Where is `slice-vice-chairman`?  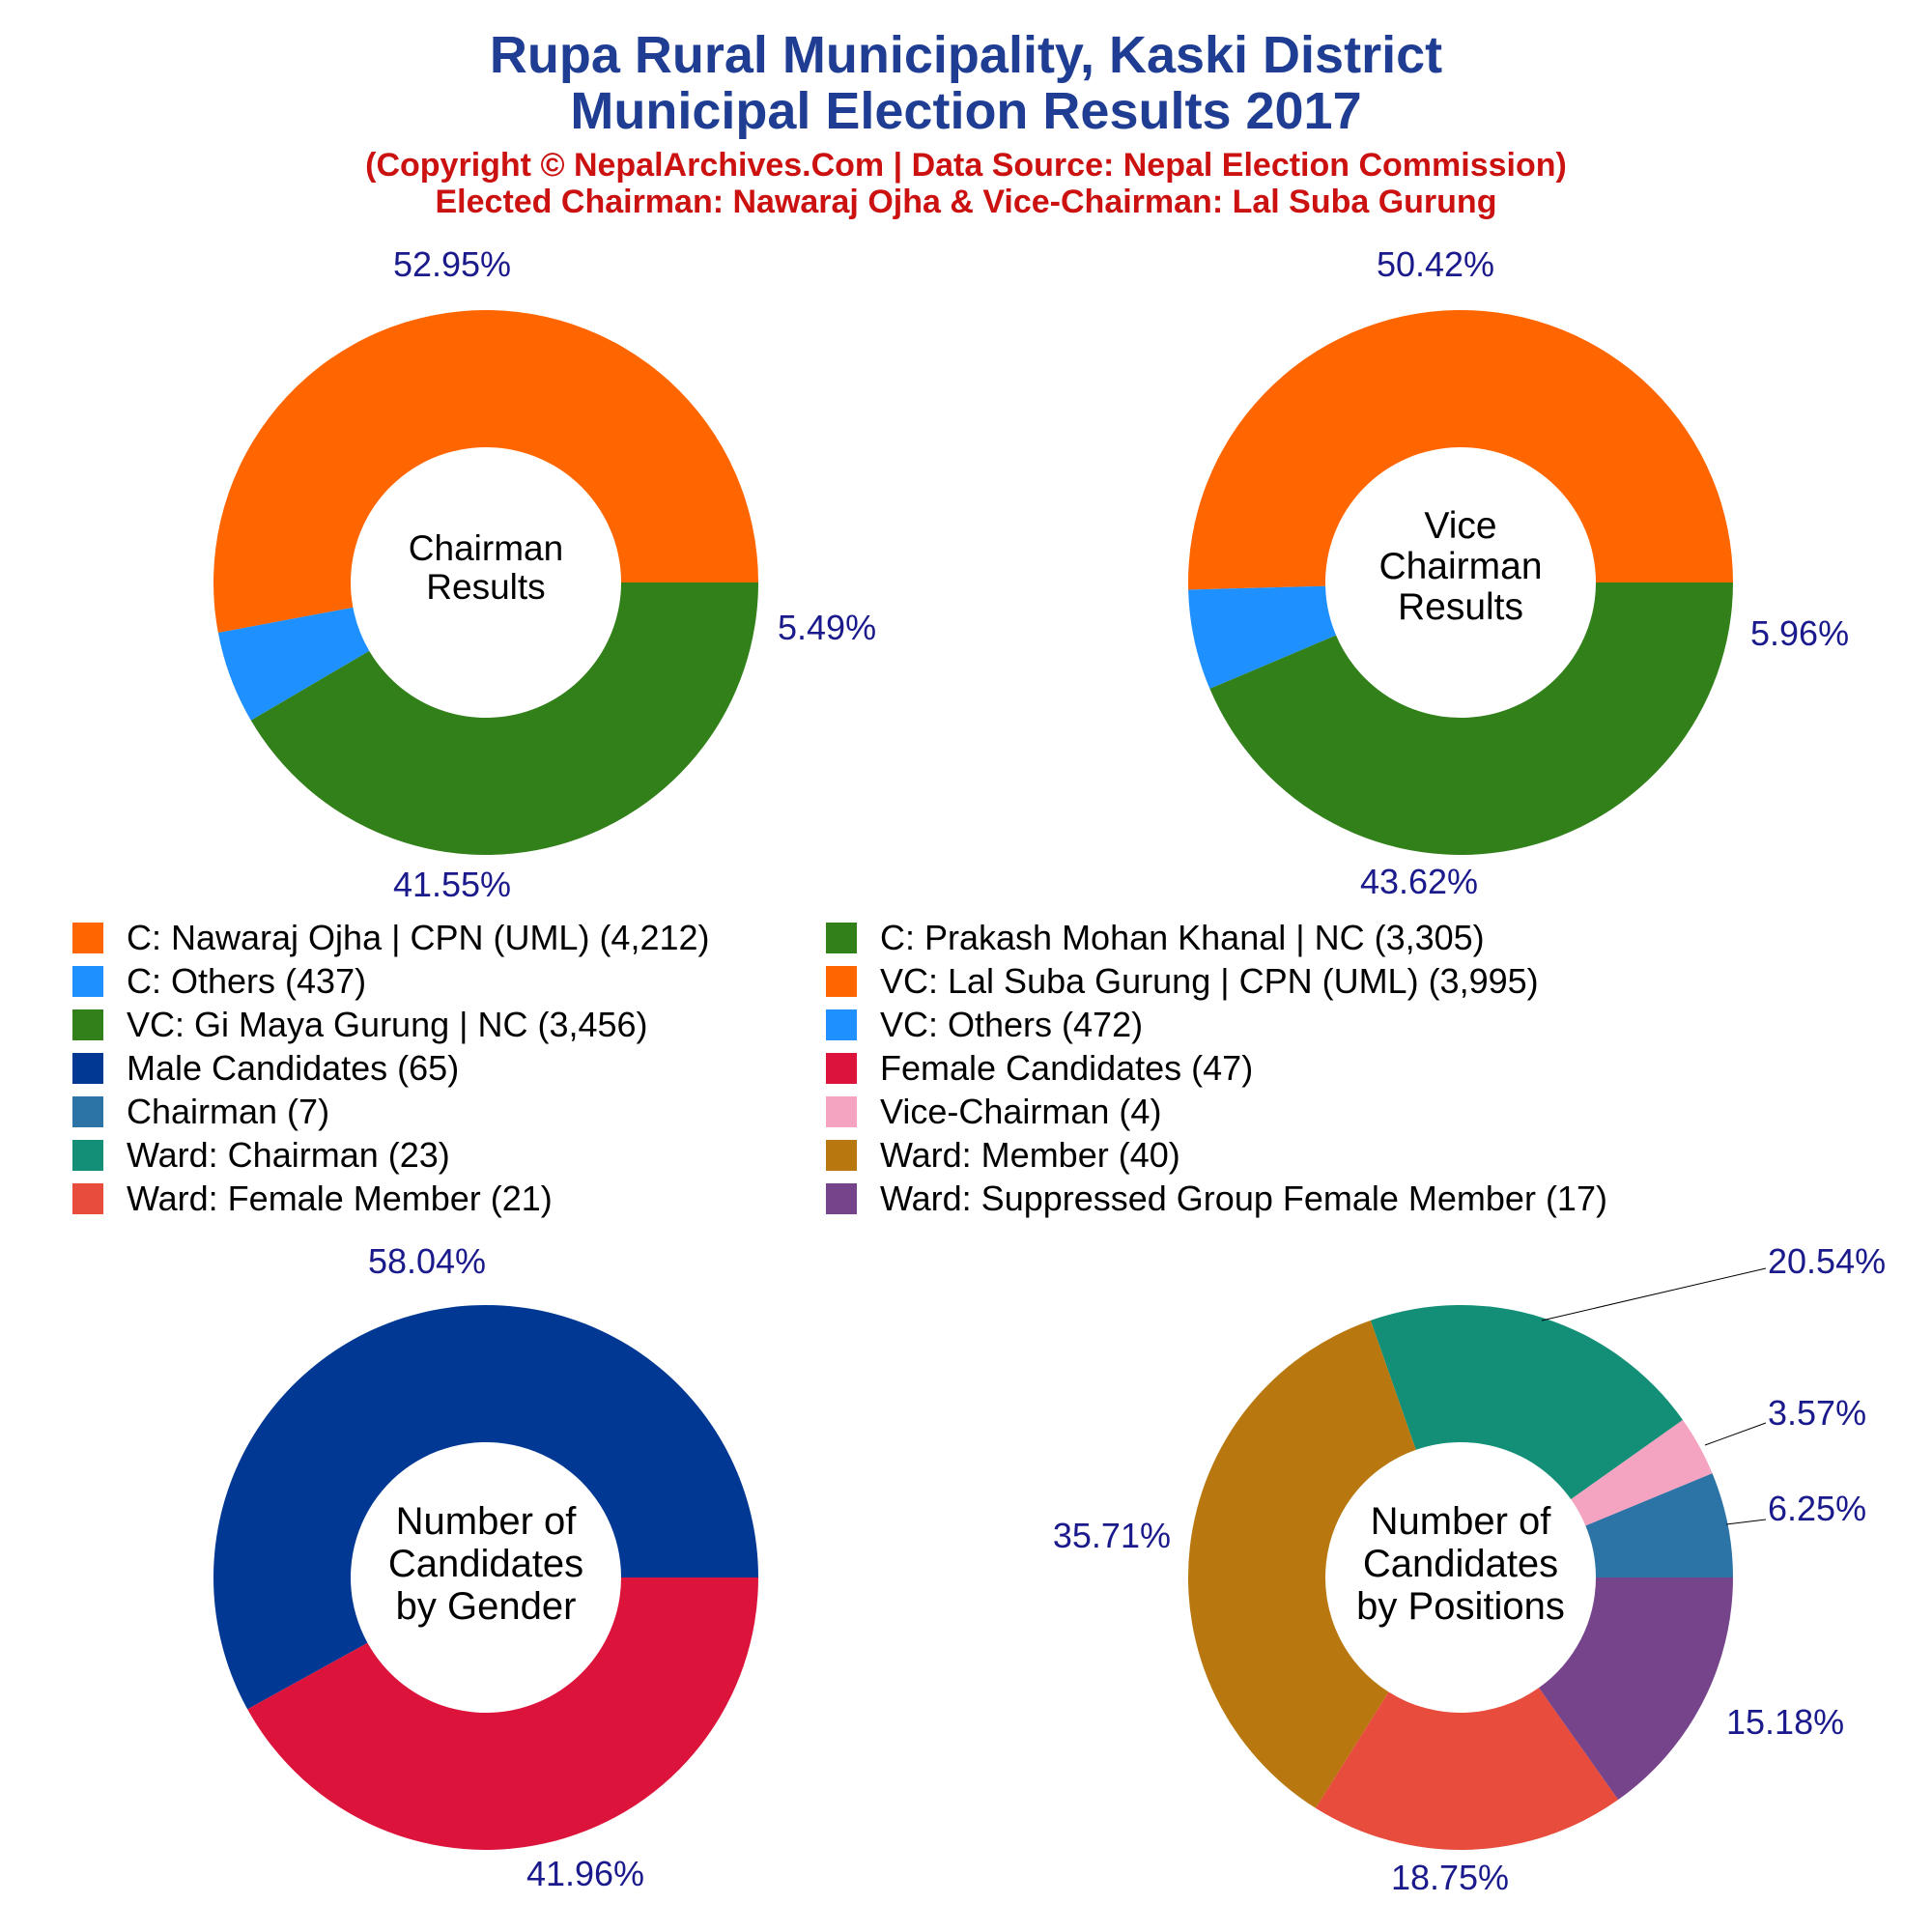 slice-vice-chairman is located at coordinates (1642, 1472).